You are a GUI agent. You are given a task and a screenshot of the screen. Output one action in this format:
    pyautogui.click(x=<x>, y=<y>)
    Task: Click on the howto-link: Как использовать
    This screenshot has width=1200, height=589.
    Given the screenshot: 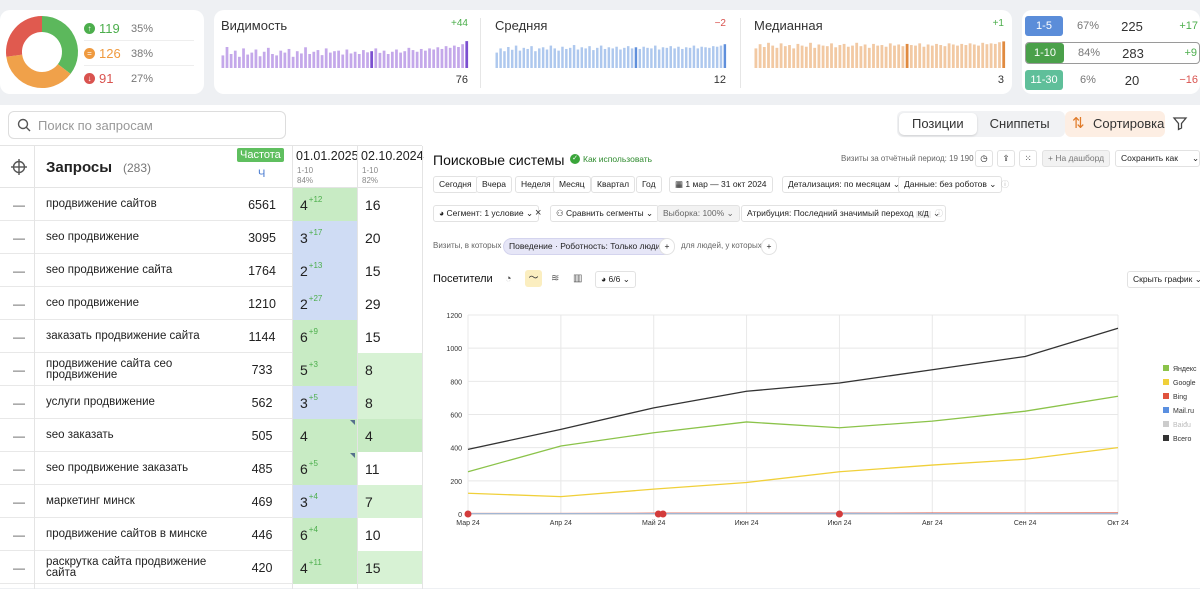 What is the action you would take?
    pyautogui.click(x=617, y=159)
    